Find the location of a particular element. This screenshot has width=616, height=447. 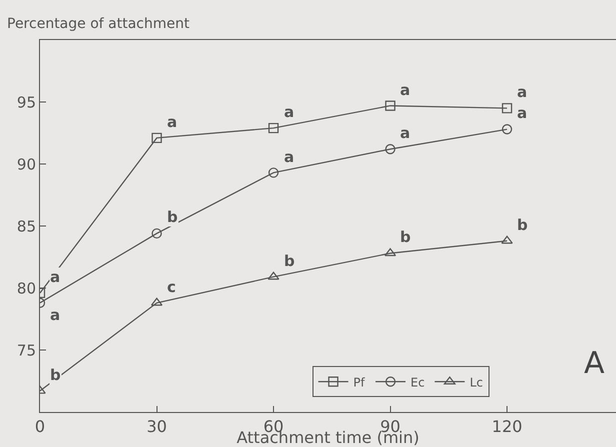

y-tick-label: 80 is located at coordinates (26, 288).